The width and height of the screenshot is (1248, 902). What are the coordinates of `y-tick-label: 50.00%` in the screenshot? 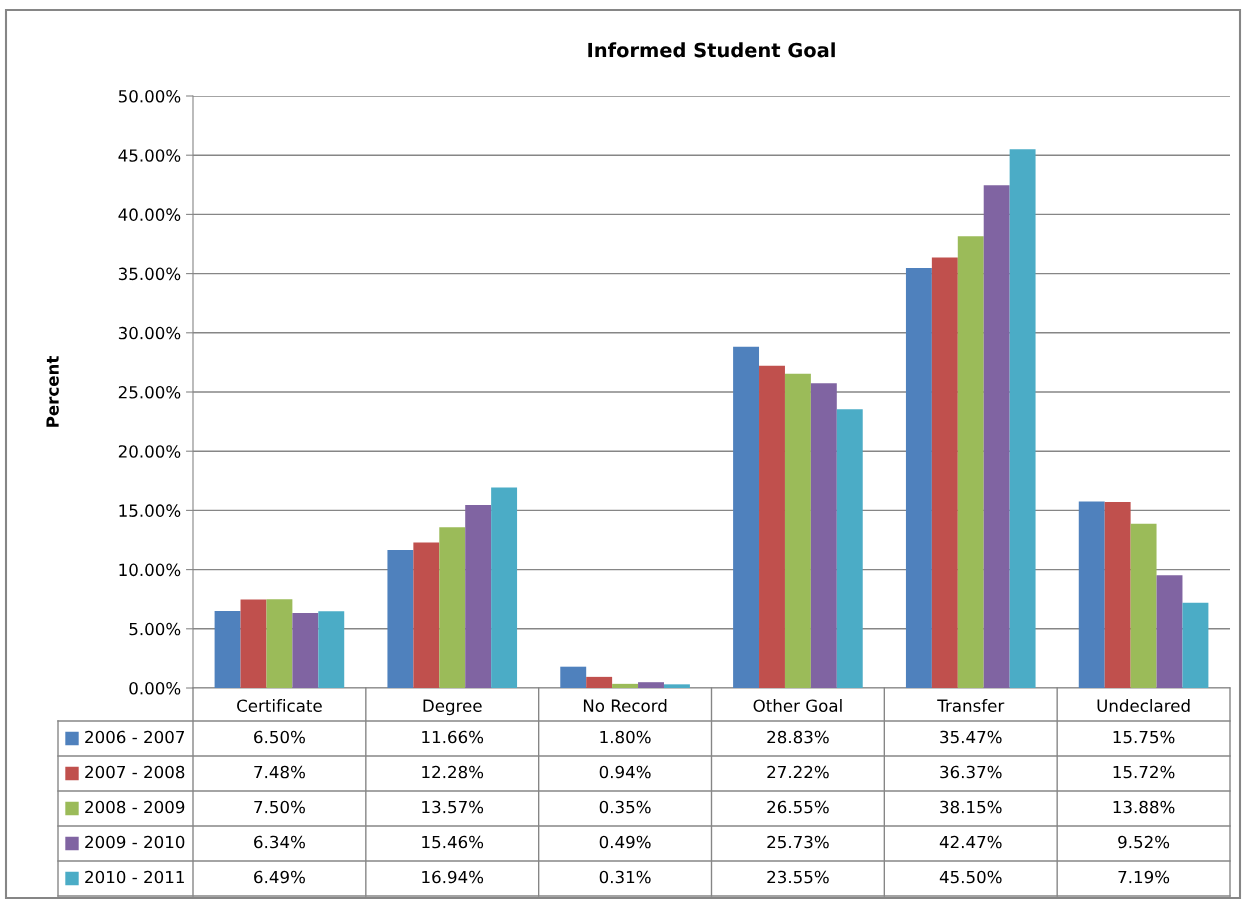 It's located at (149, 96).